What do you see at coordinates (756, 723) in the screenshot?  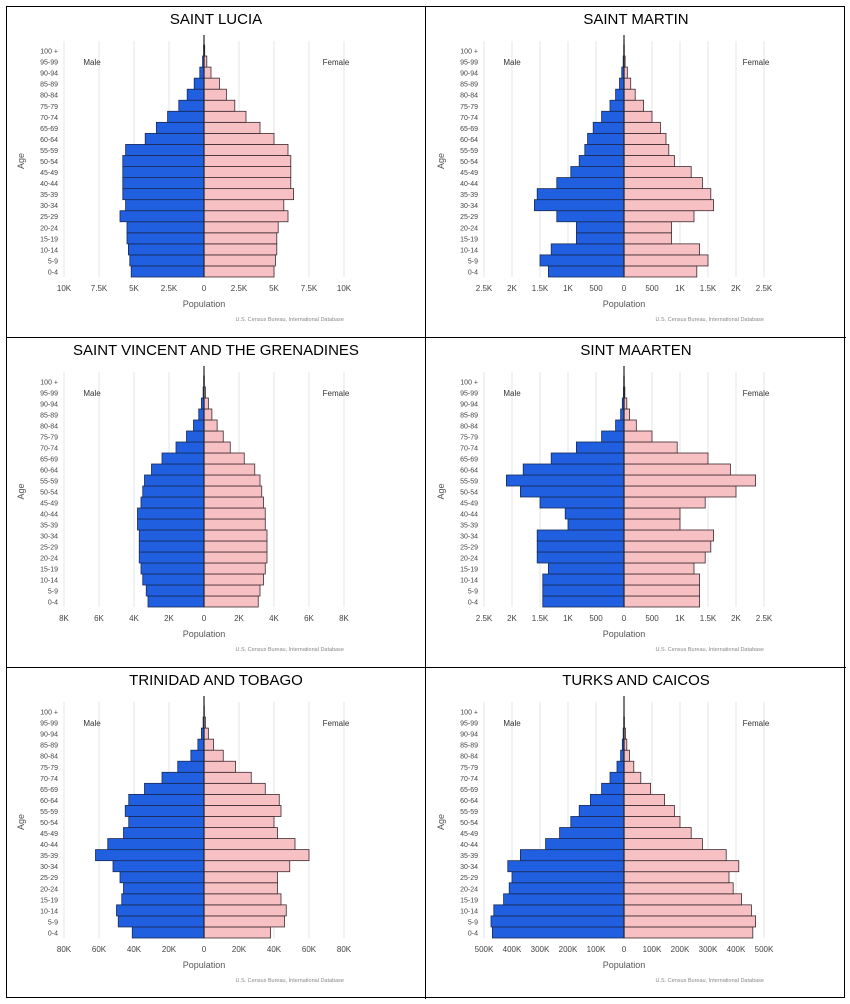 I see `female-label: Female` at bounding box center [756, 723].